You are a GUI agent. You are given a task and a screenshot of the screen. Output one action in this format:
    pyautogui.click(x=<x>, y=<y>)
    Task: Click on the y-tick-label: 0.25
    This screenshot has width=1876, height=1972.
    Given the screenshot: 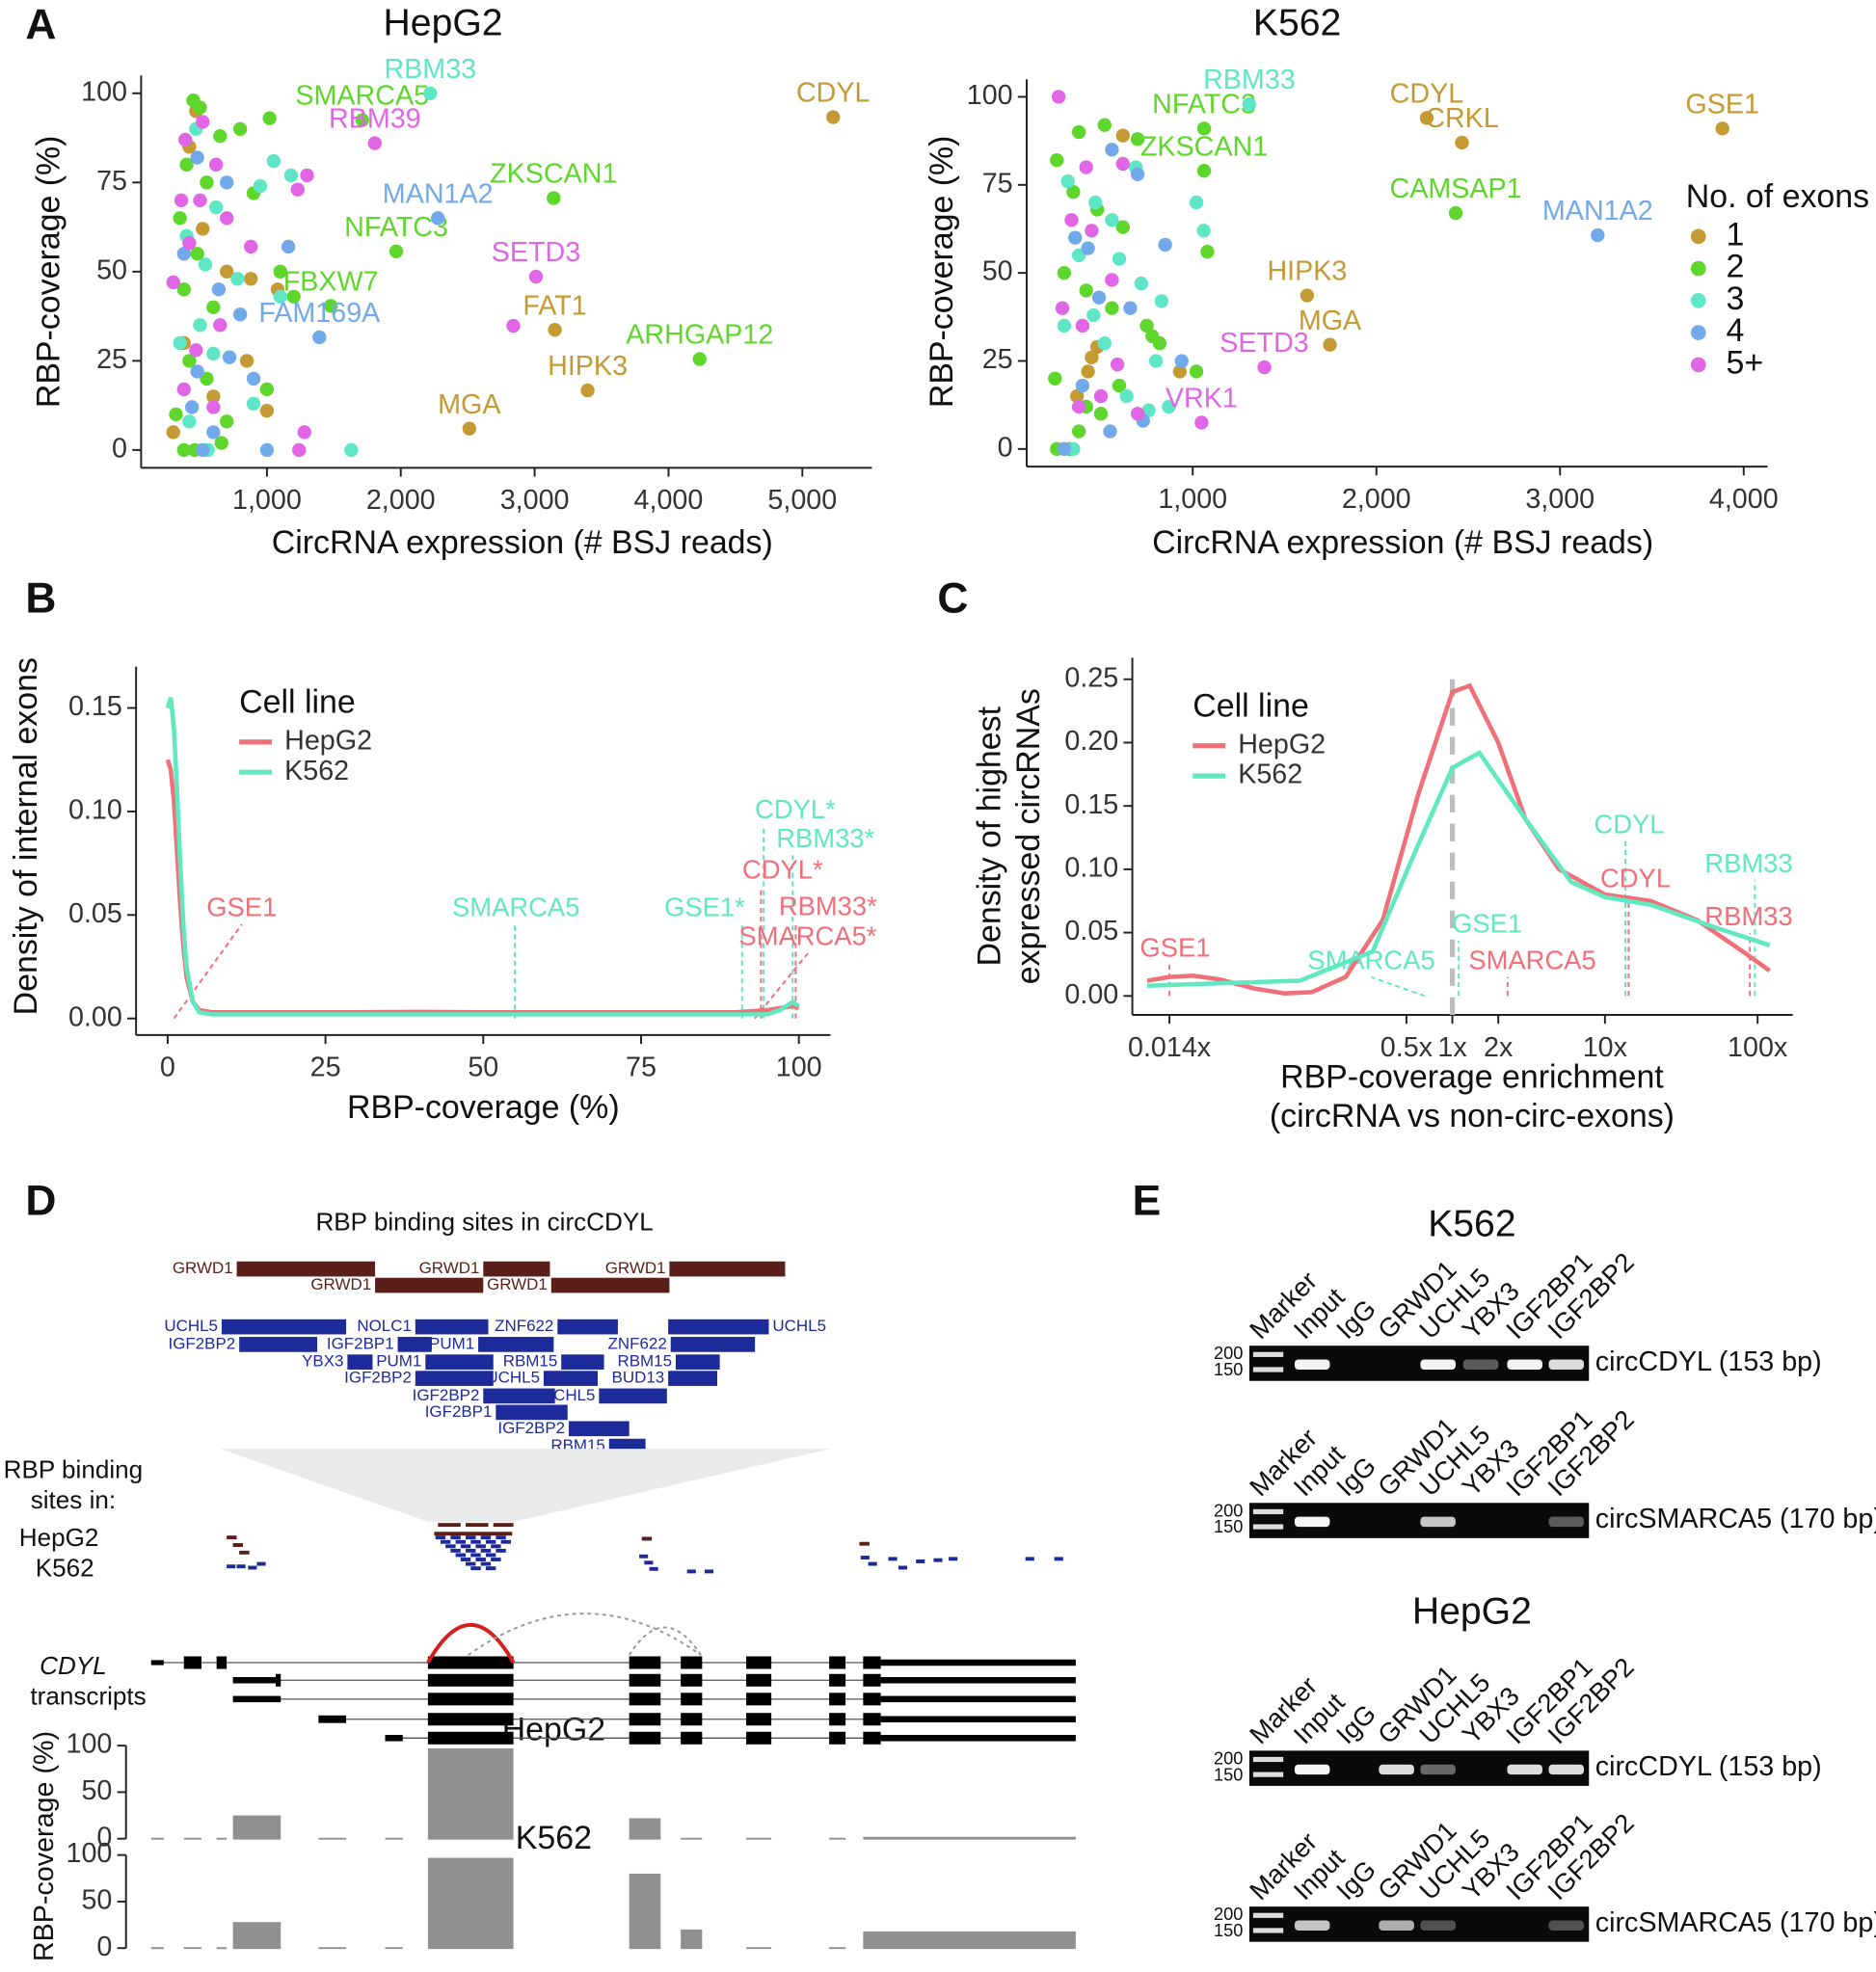 What is the action you would take?
    pyautogui.click(x=1091, y=677)
    